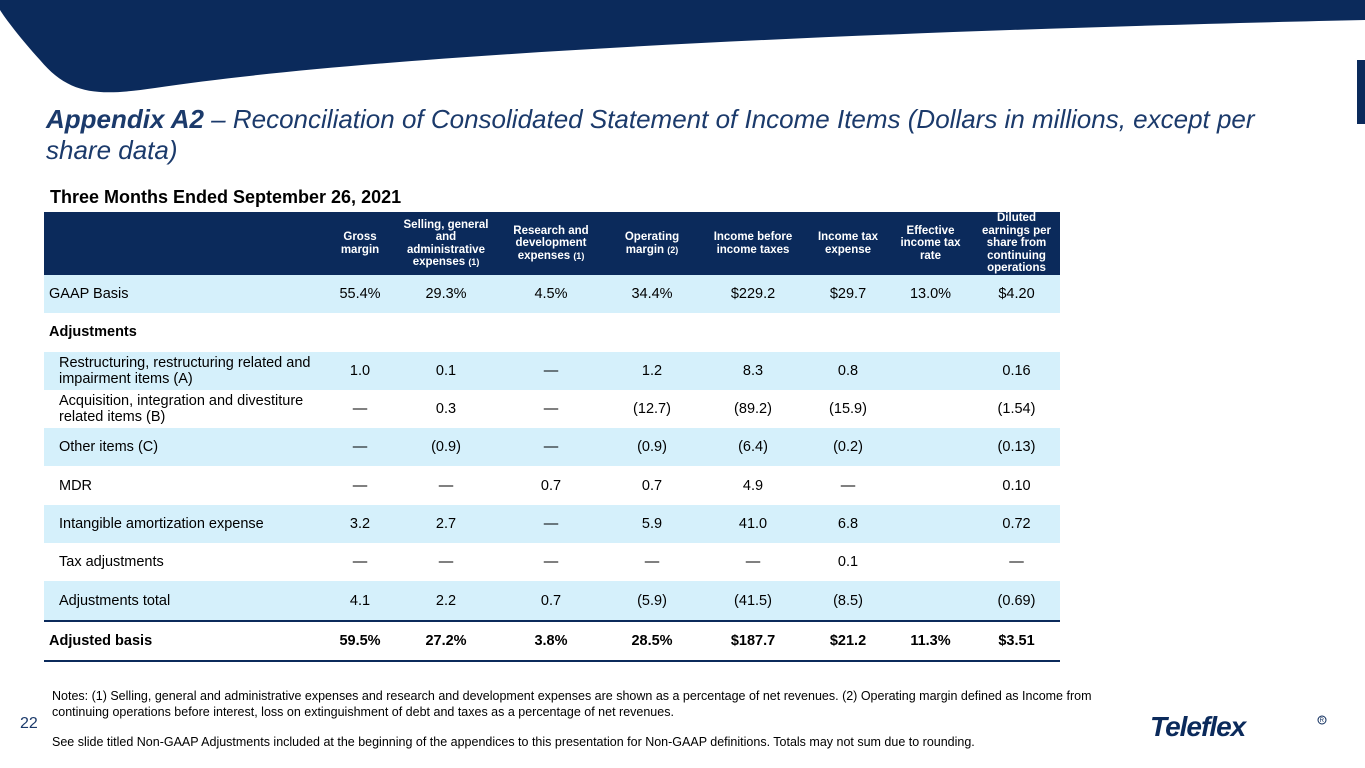 The width and height of the screenshot is (1365, 768). I want to click on table-row: Tax adjustments — — — — — 0.1 —, so click(552, 562).